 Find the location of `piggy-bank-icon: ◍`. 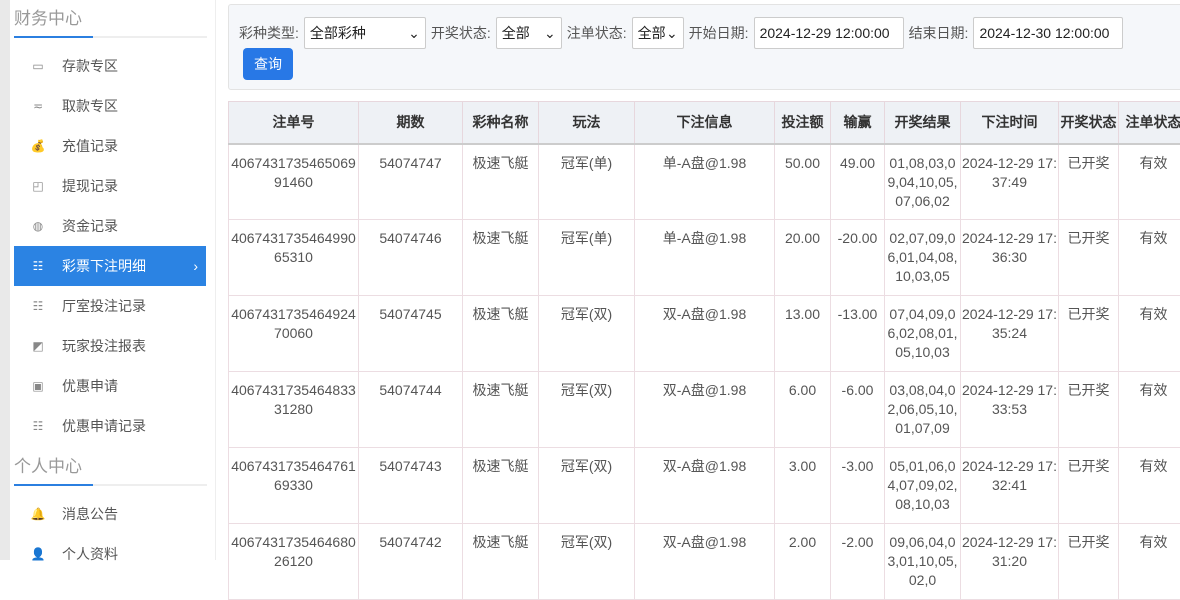

piggy-bank-icon: ◍ is located at coordinates (38, 226).